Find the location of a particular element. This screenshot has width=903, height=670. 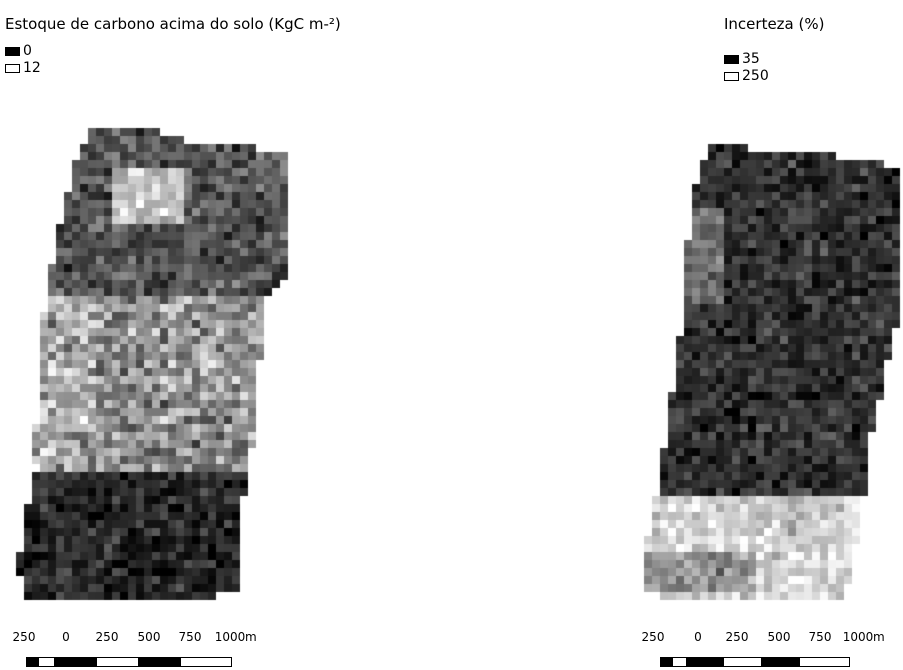

carbon-legend-max-swatch is located at coordinates (12, 68).